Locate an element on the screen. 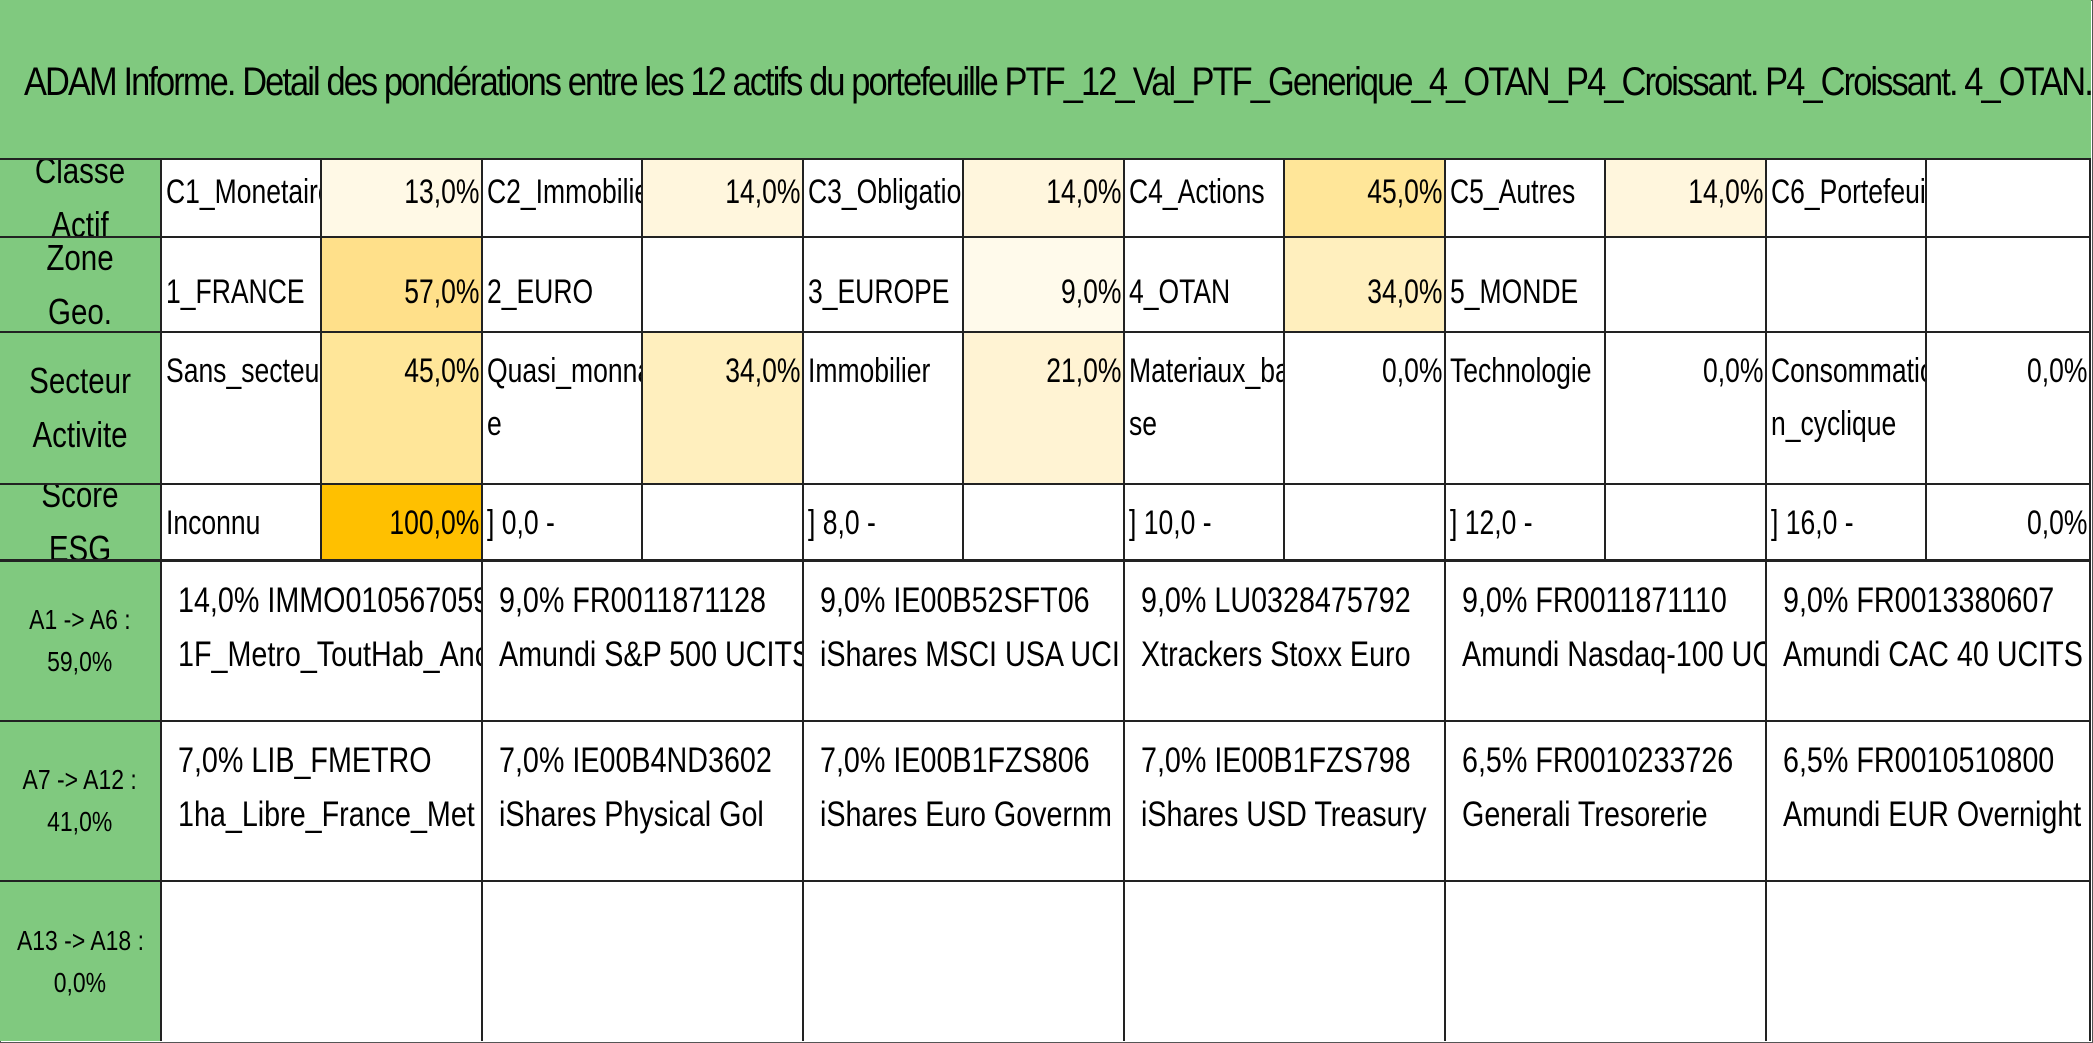  secteur-pct-4: 0,0% is located at coordinates (1365, 409).